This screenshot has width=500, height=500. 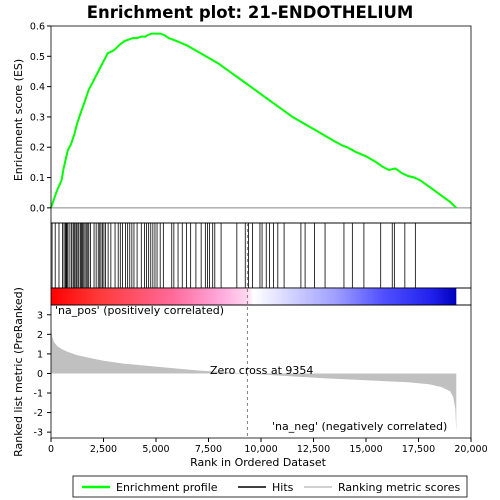 I want to click on hits-panel-frame, so click(x=261, y=255).